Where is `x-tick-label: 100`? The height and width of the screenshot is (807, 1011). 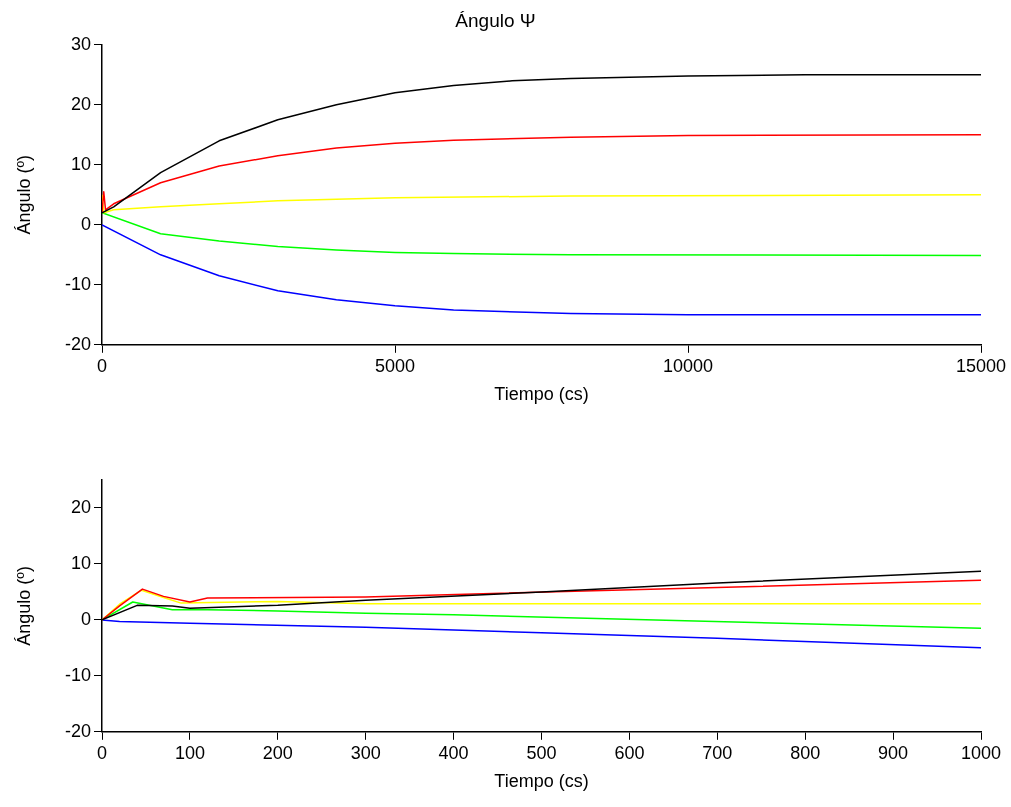 x-tick-label: 100 is located at coordinates (189, 752).